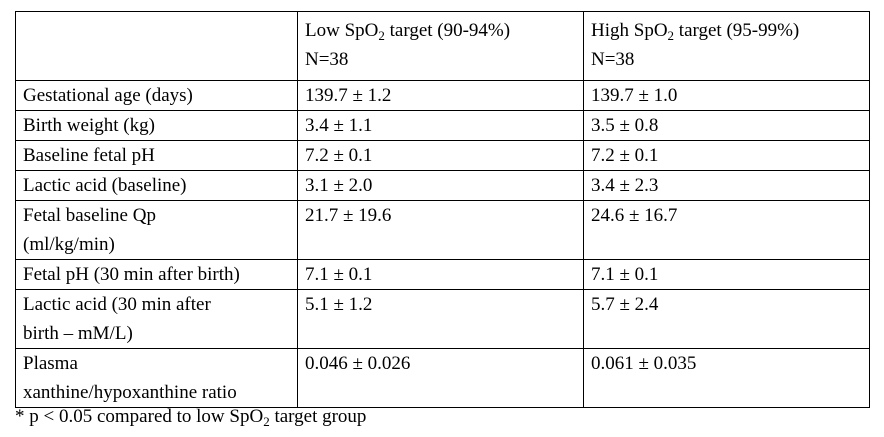 The image size is (884, 437). Describe the element at coordinates (726, 125) in the screenshot. I see `row-high-value: 3.5 ± 0.8` at that location.